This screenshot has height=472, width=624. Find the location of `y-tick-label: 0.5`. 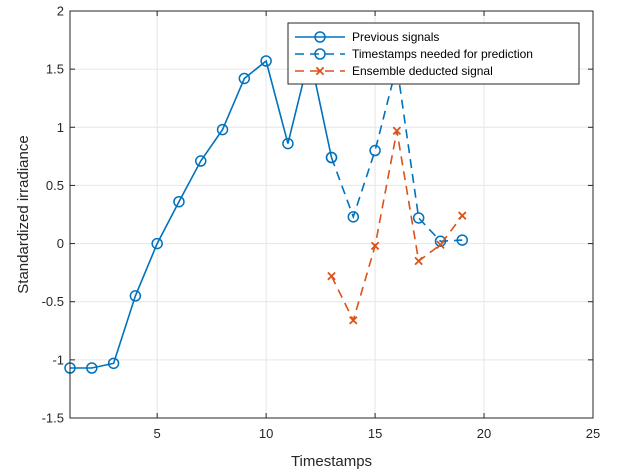

y-tick-label: 0.5 is located at coordinates (55, 185).